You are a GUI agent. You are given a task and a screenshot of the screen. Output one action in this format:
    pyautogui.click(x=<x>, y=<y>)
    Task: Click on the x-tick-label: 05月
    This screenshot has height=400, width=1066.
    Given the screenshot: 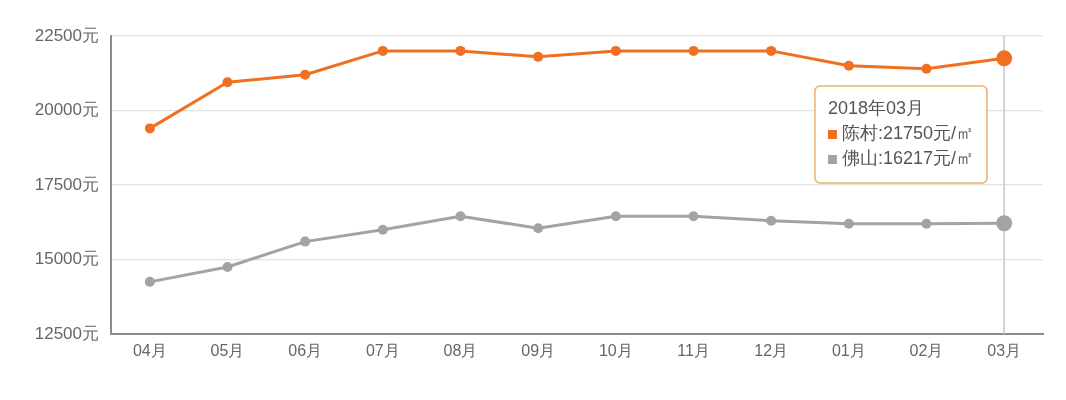 What is the action you would take?
    pyautogui.click(x=227, y=351)
    